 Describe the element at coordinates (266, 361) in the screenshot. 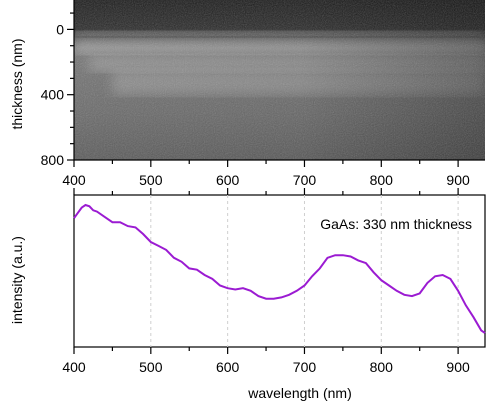

I see `line-x-axis: 400 500 600 700 800 900` at that location.